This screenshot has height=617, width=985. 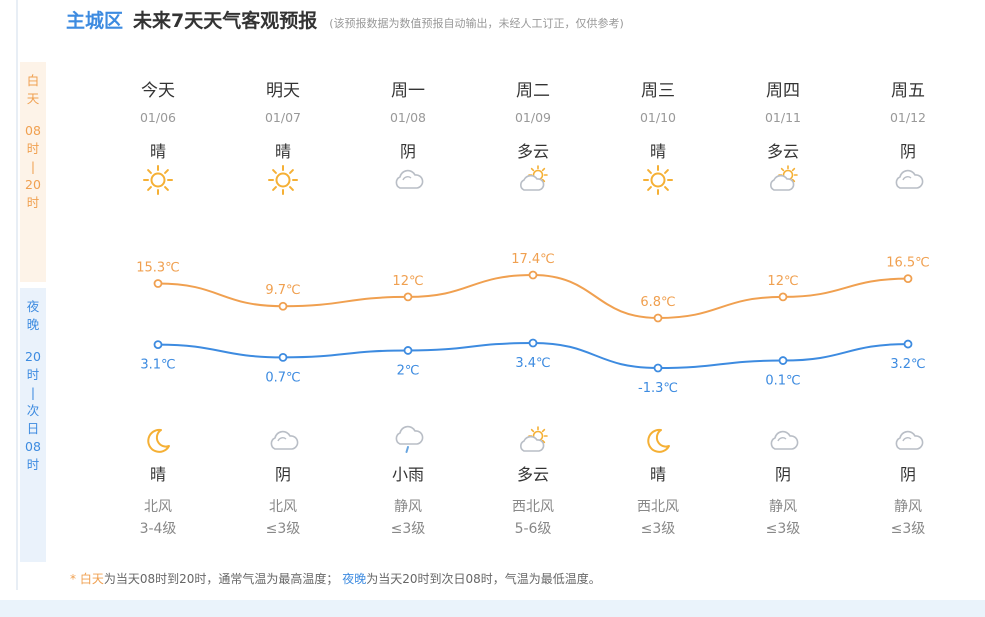 What do you see at coordinates (33, 130) in the screenshot?
I see `day-time-char: 08` at bounding box center [33, 130].